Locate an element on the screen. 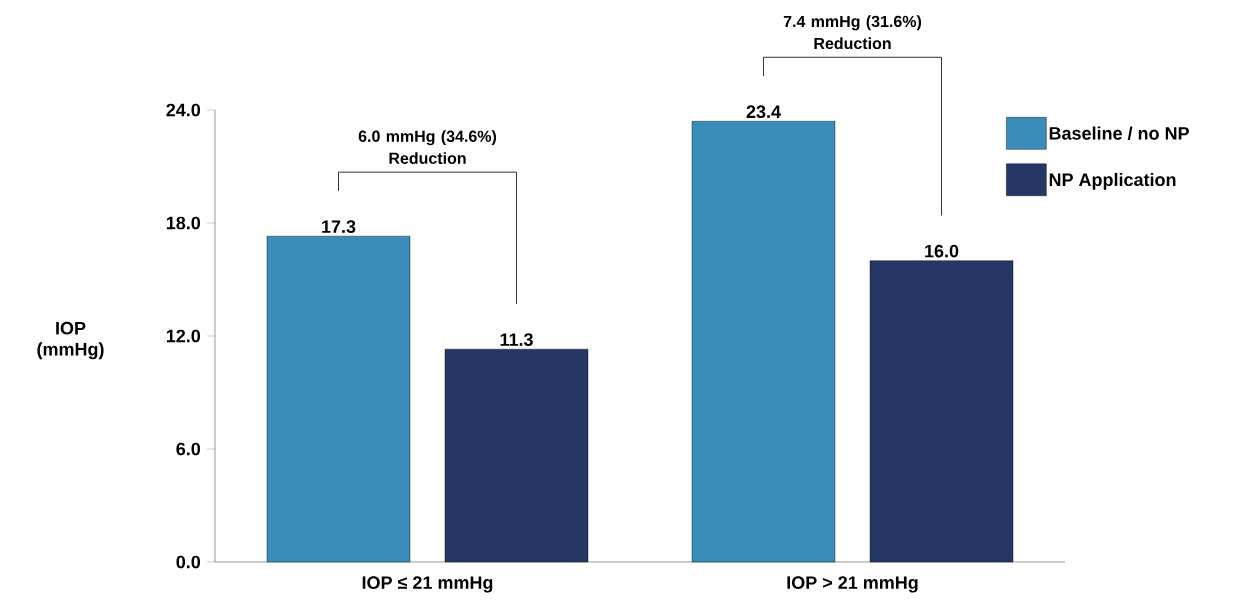 This screenshot has height=605, width=1255. y-tick-label: 0.0 is located at coordinates (188, 562).